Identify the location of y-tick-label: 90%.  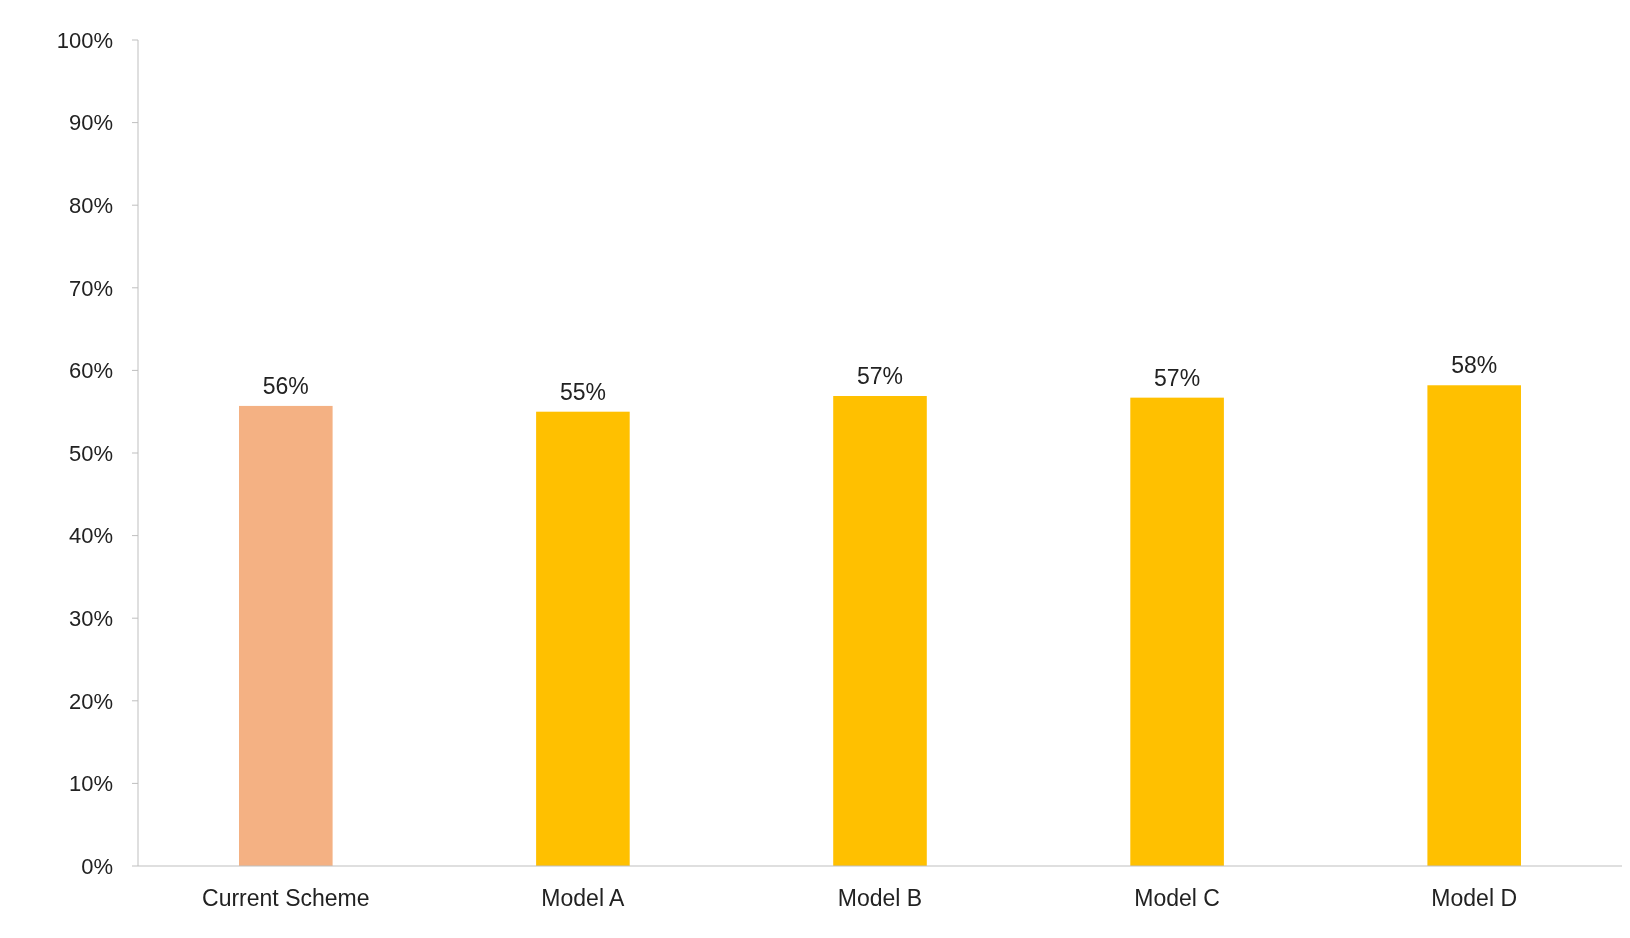
(90, 123).